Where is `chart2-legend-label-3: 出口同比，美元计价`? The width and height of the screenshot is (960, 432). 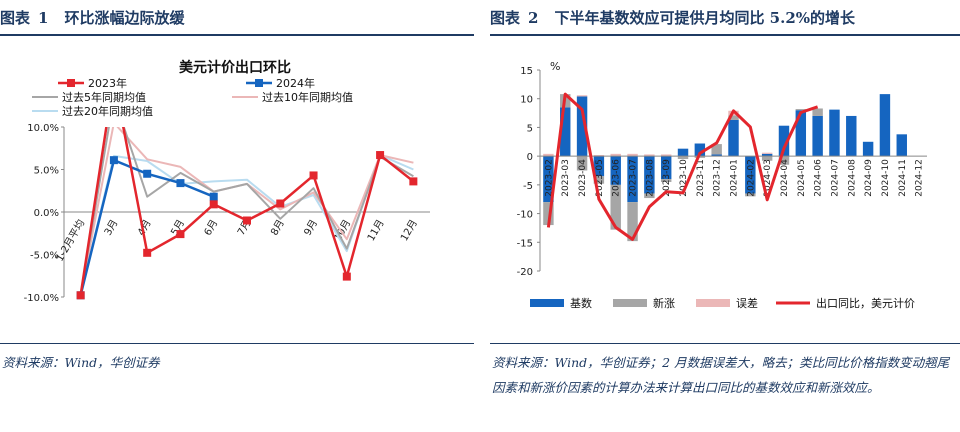 chart2-legend-label-3: 出口同比，美元计价 is located at coordinates (865, 303).